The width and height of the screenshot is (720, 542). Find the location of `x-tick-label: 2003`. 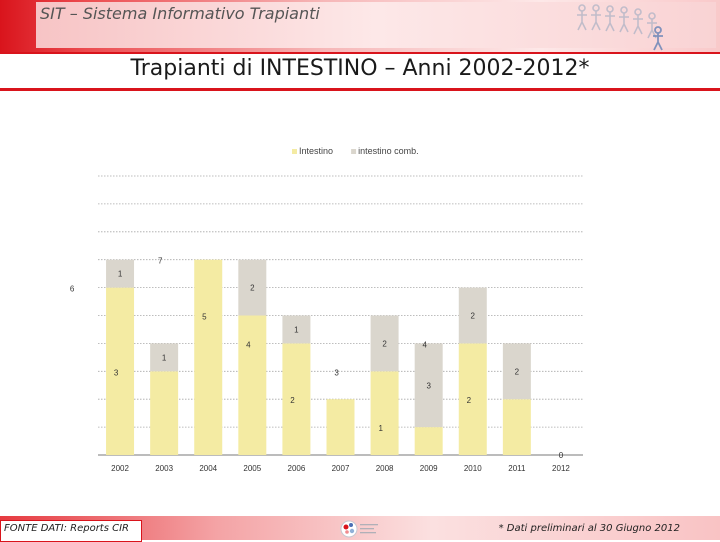

x-tick-label: 2003 is located at coordinates (164, 468).